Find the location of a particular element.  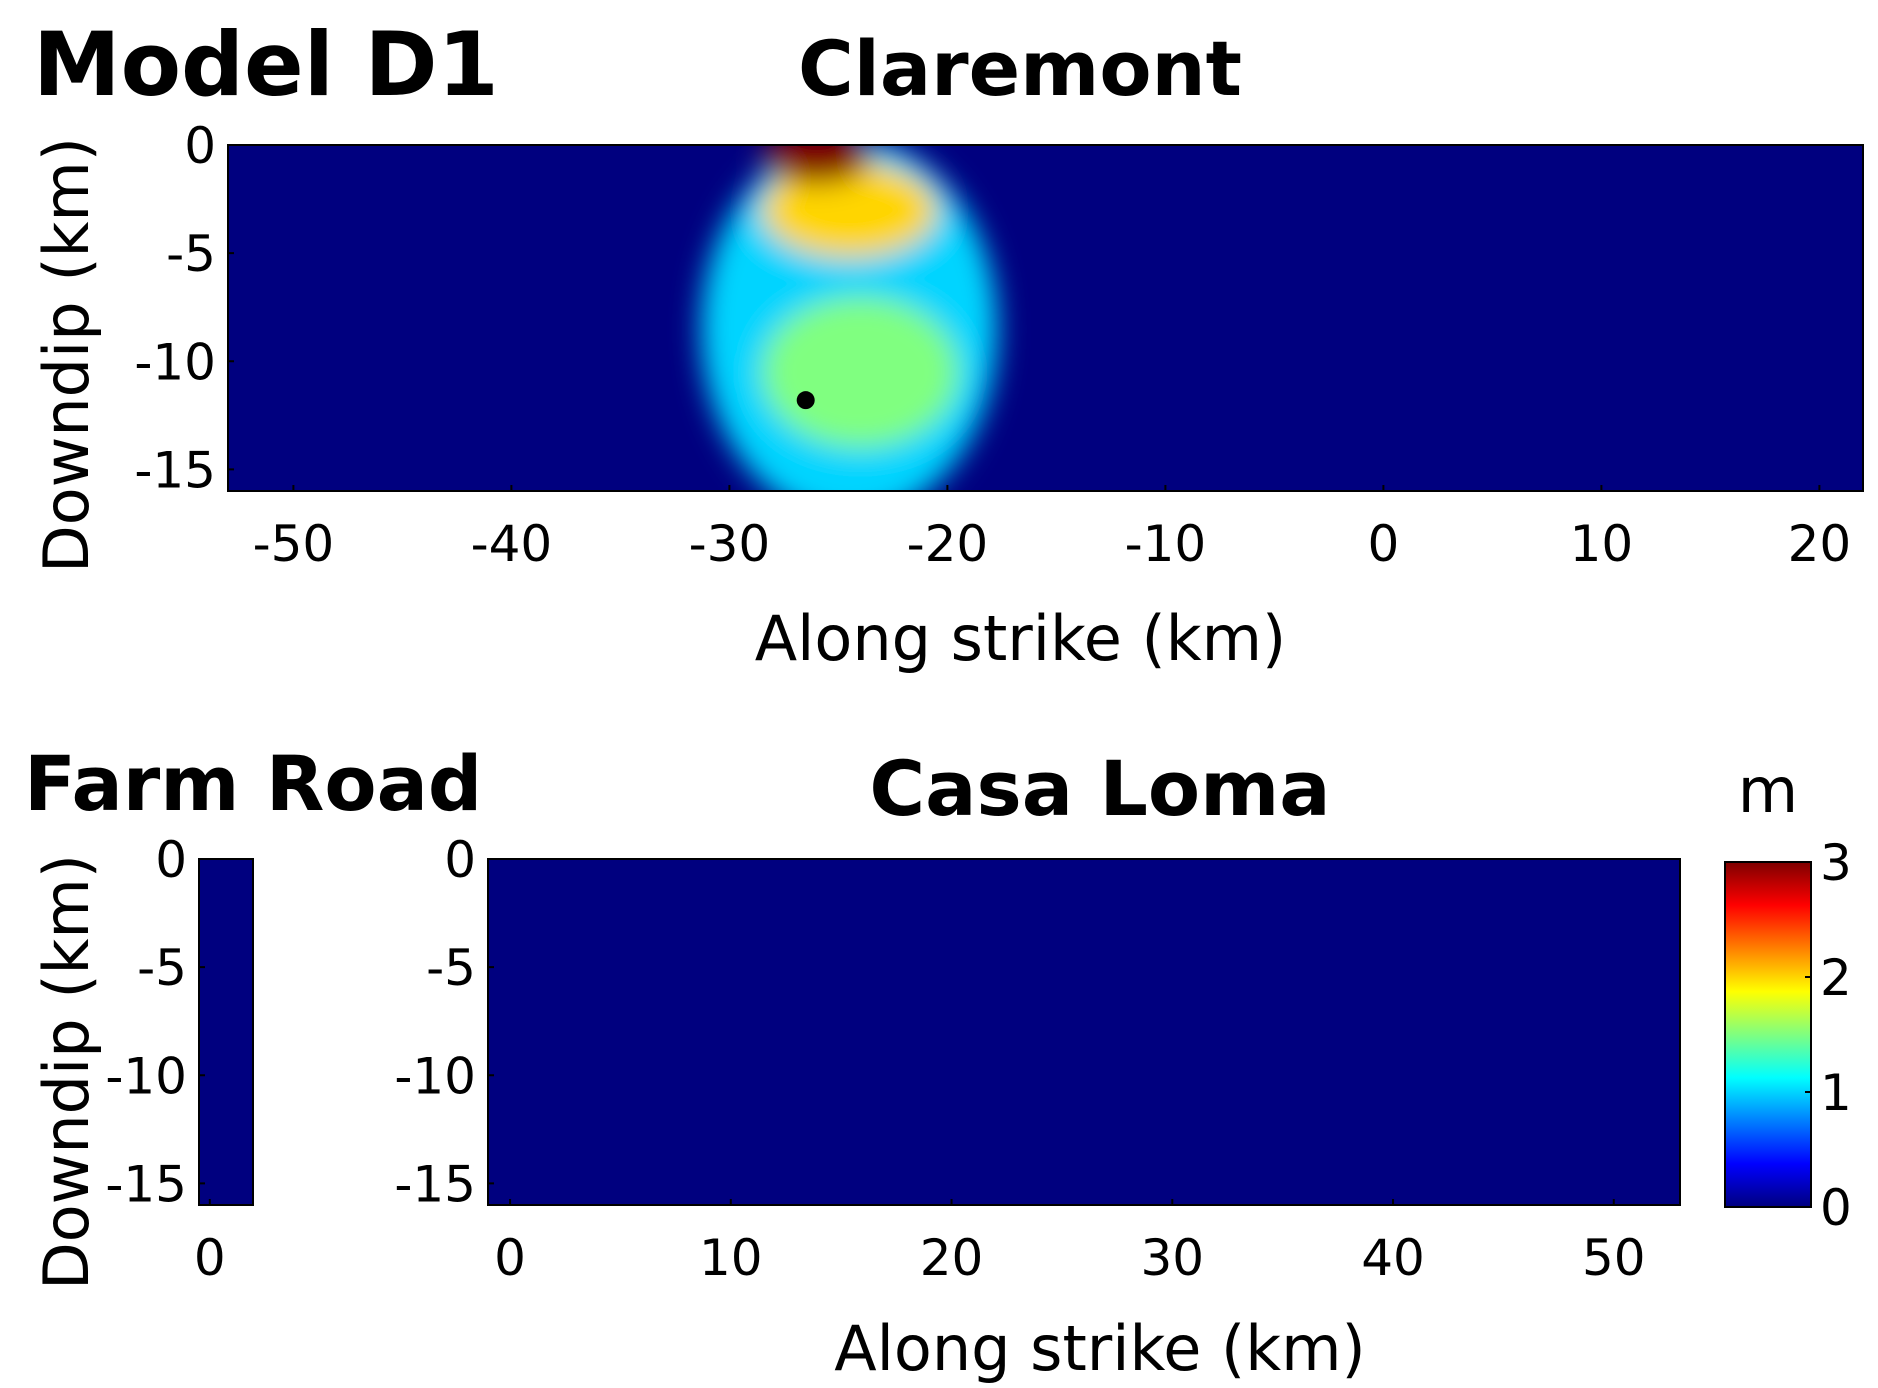

colorbar-tick-label: 0 is located at coordinates (1836, 1208).